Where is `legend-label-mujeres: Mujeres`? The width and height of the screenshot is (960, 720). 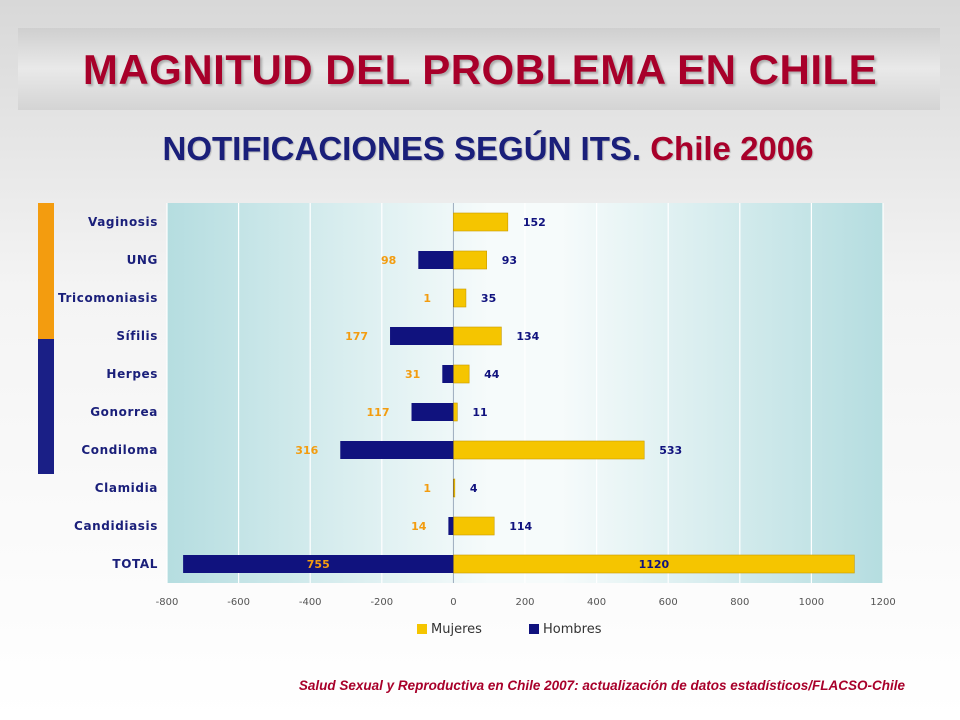 legend-label-mujeres: Mujeres is located at coordinates (456, 629).